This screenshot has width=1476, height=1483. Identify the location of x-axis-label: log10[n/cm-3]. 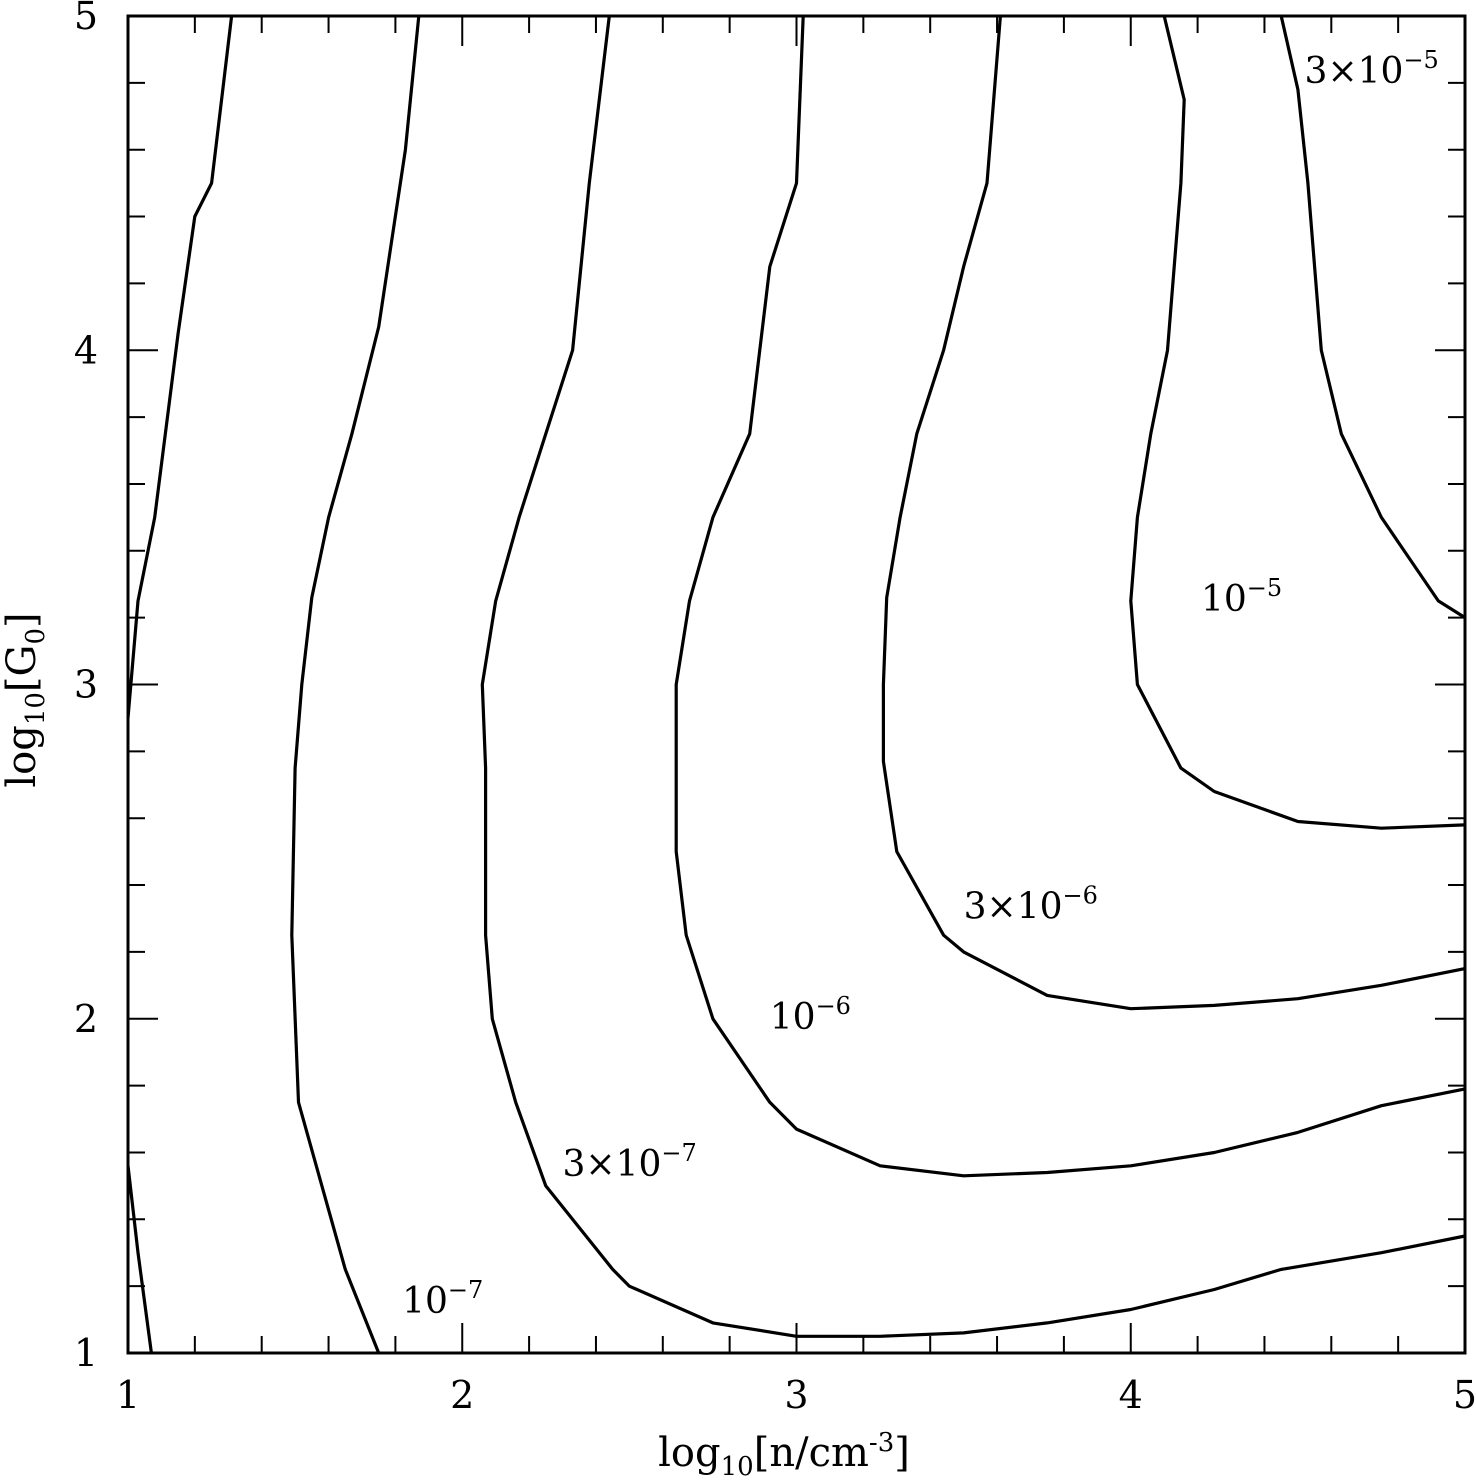
(784, 1455).